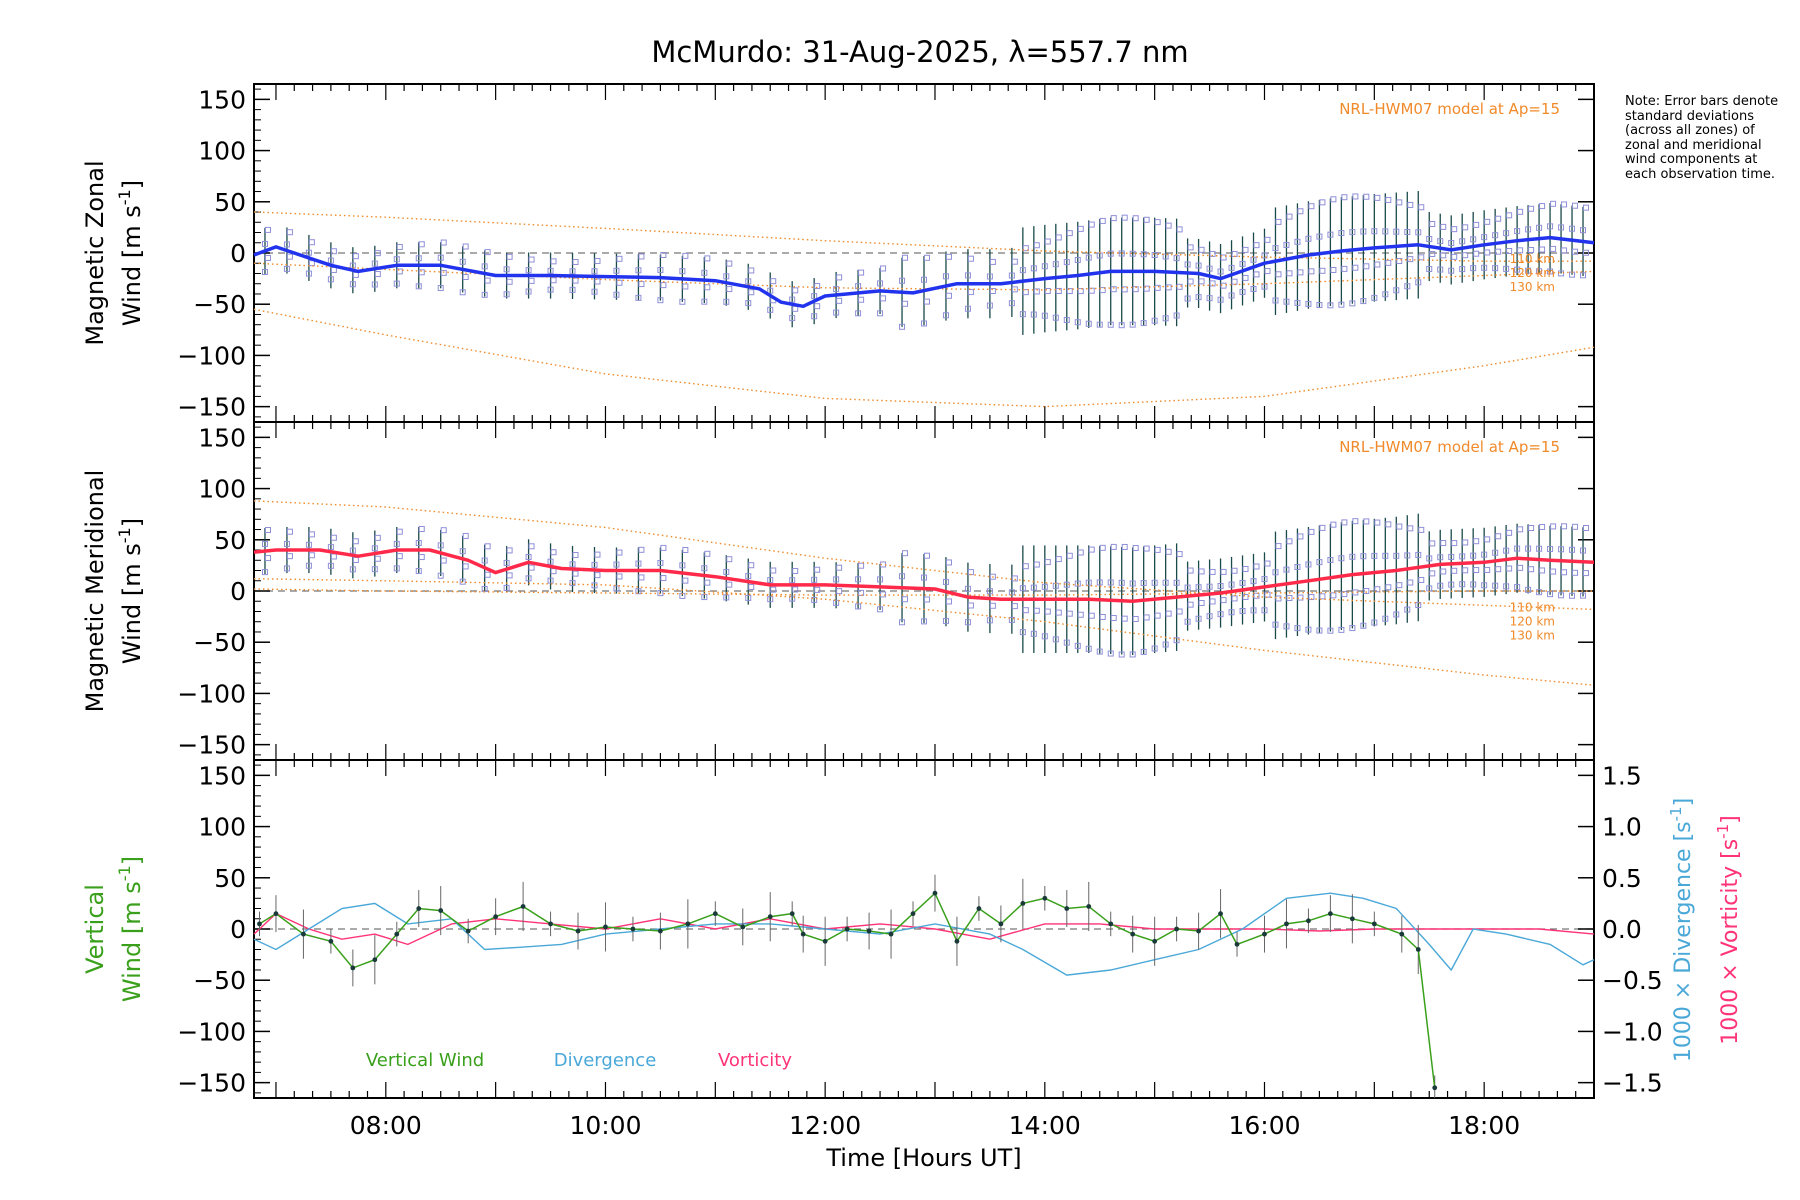 This screenshot has height=1200, width=1800. What do you see at coordinates (1728, 929) in the screenshot?
I see `vorticity-axis-label: 1000 × Vorticity [s-1]` at bounding box center [1728, 929].